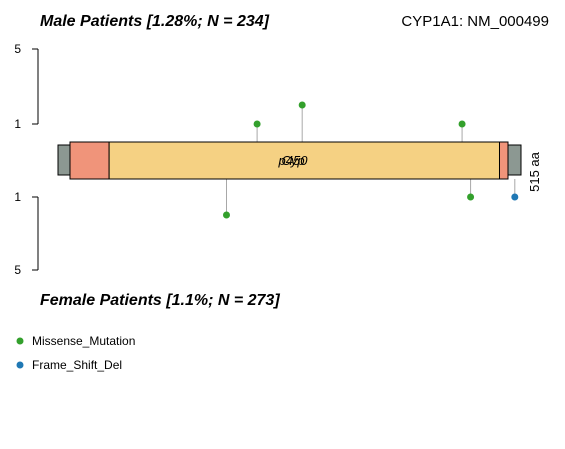 The height and width of the screenshot is (449, 565). What do you see at coordinates (155, 21) in the screenshot?
I see `top-panel-title: Male Patients [1.28%; N = 234]` at bounding box center [155, 21].